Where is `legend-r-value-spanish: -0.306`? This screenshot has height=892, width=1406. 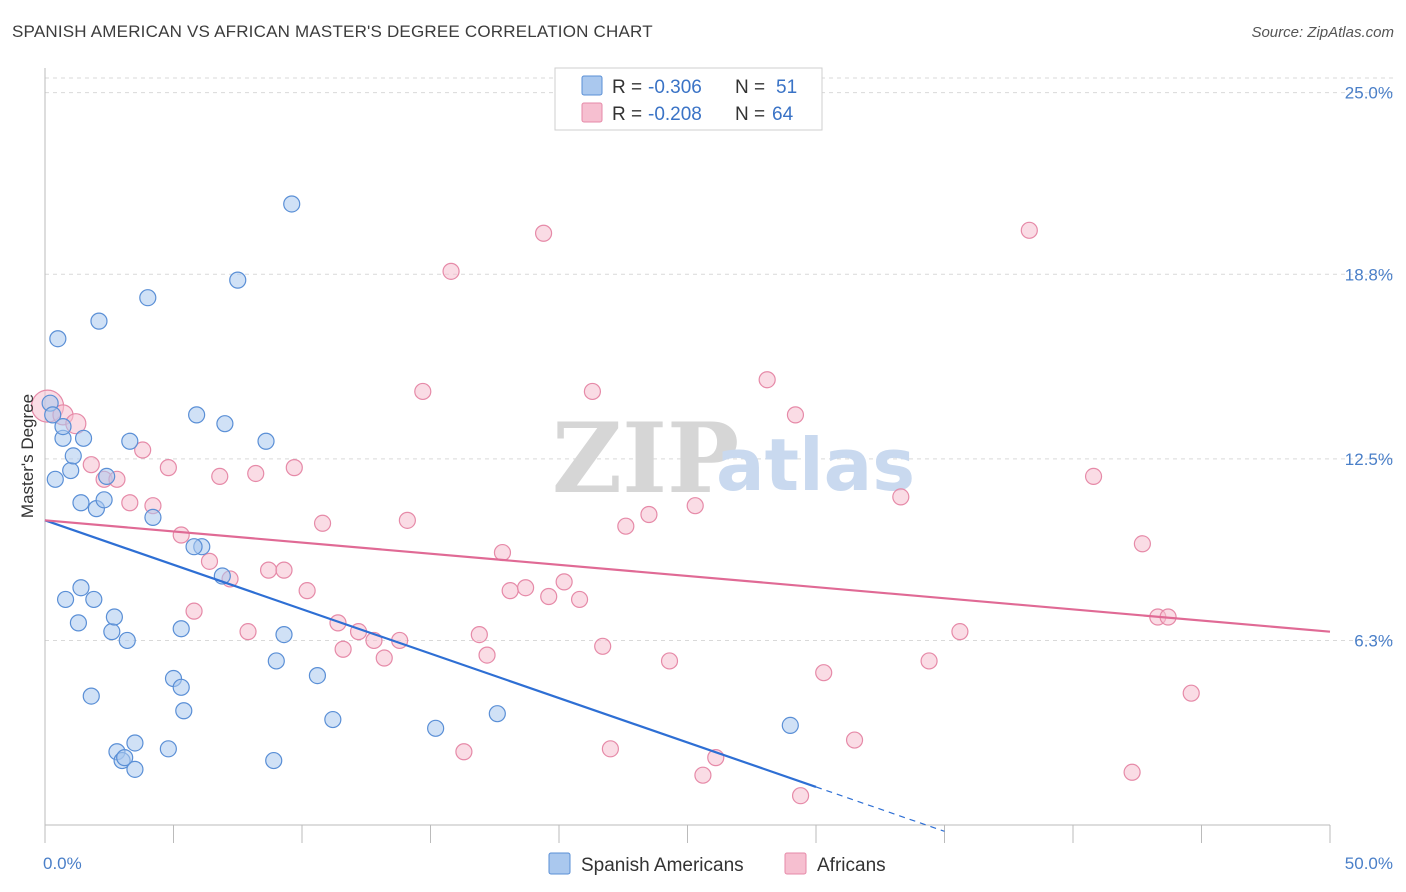
legend-r-value-spanish: -0.306 is located at coordinates (675, 87).